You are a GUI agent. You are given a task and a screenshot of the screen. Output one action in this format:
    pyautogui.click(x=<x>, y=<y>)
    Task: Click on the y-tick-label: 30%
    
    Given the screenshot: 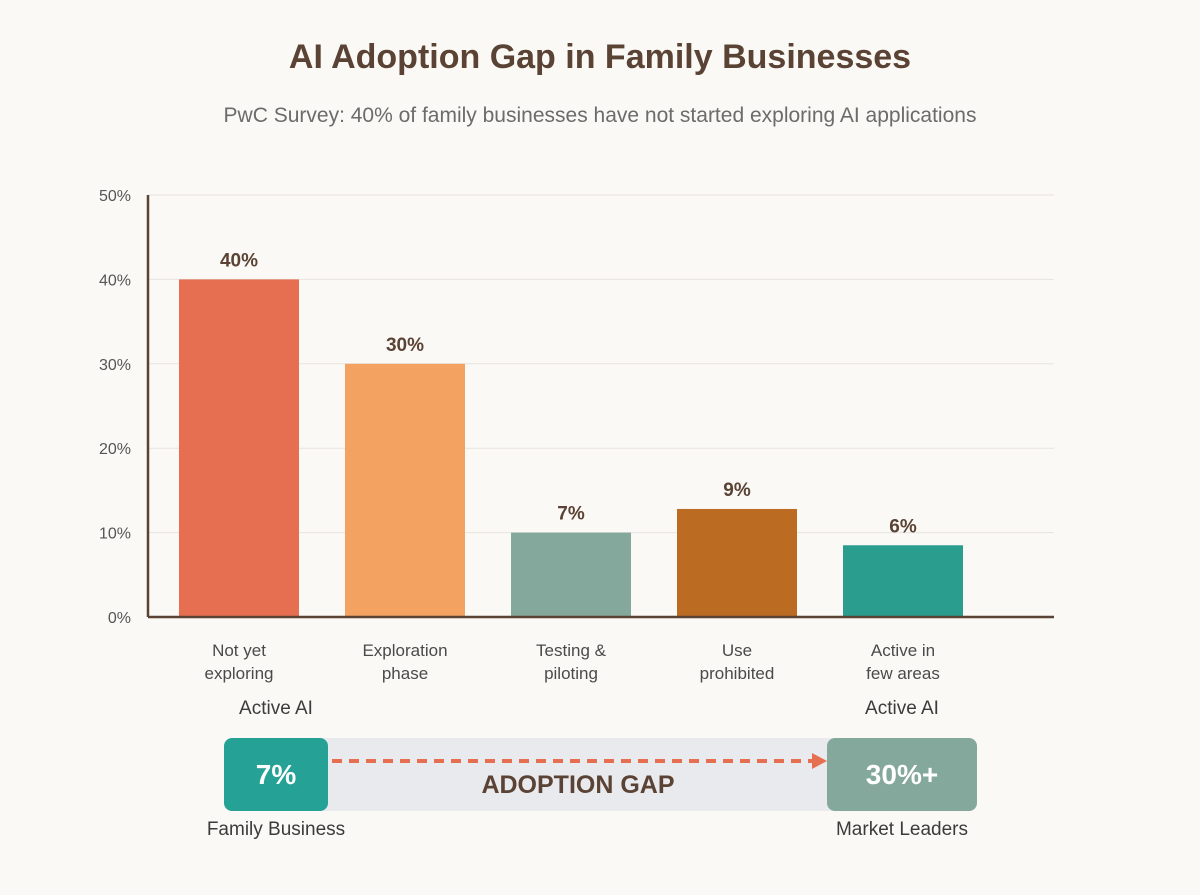 What is the action you would take?
    pyautogui.click(x=115, y=365)
    